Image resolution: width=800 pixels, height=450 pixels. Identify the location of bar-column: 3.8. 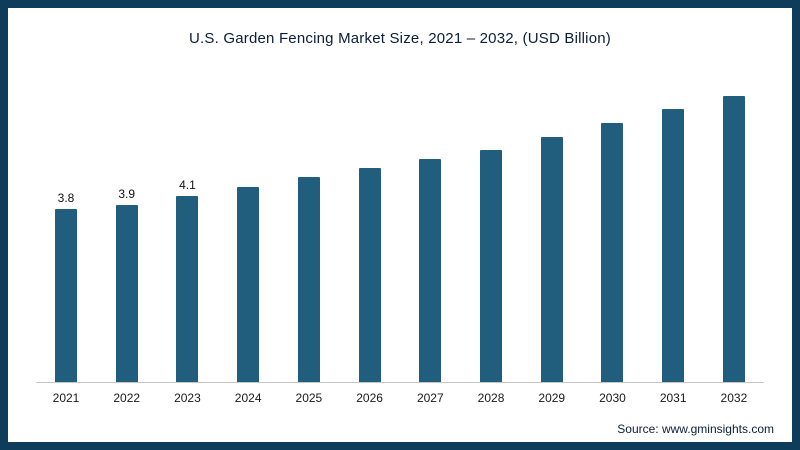
(66, 286).